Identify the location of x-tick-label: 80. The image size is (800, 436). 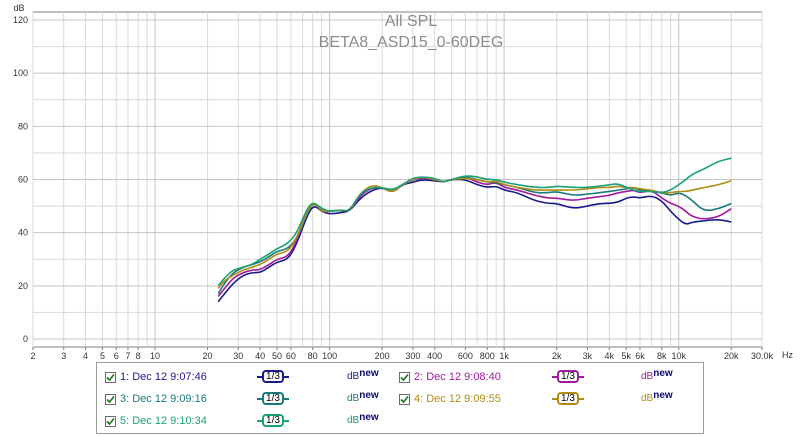
(313, 356).